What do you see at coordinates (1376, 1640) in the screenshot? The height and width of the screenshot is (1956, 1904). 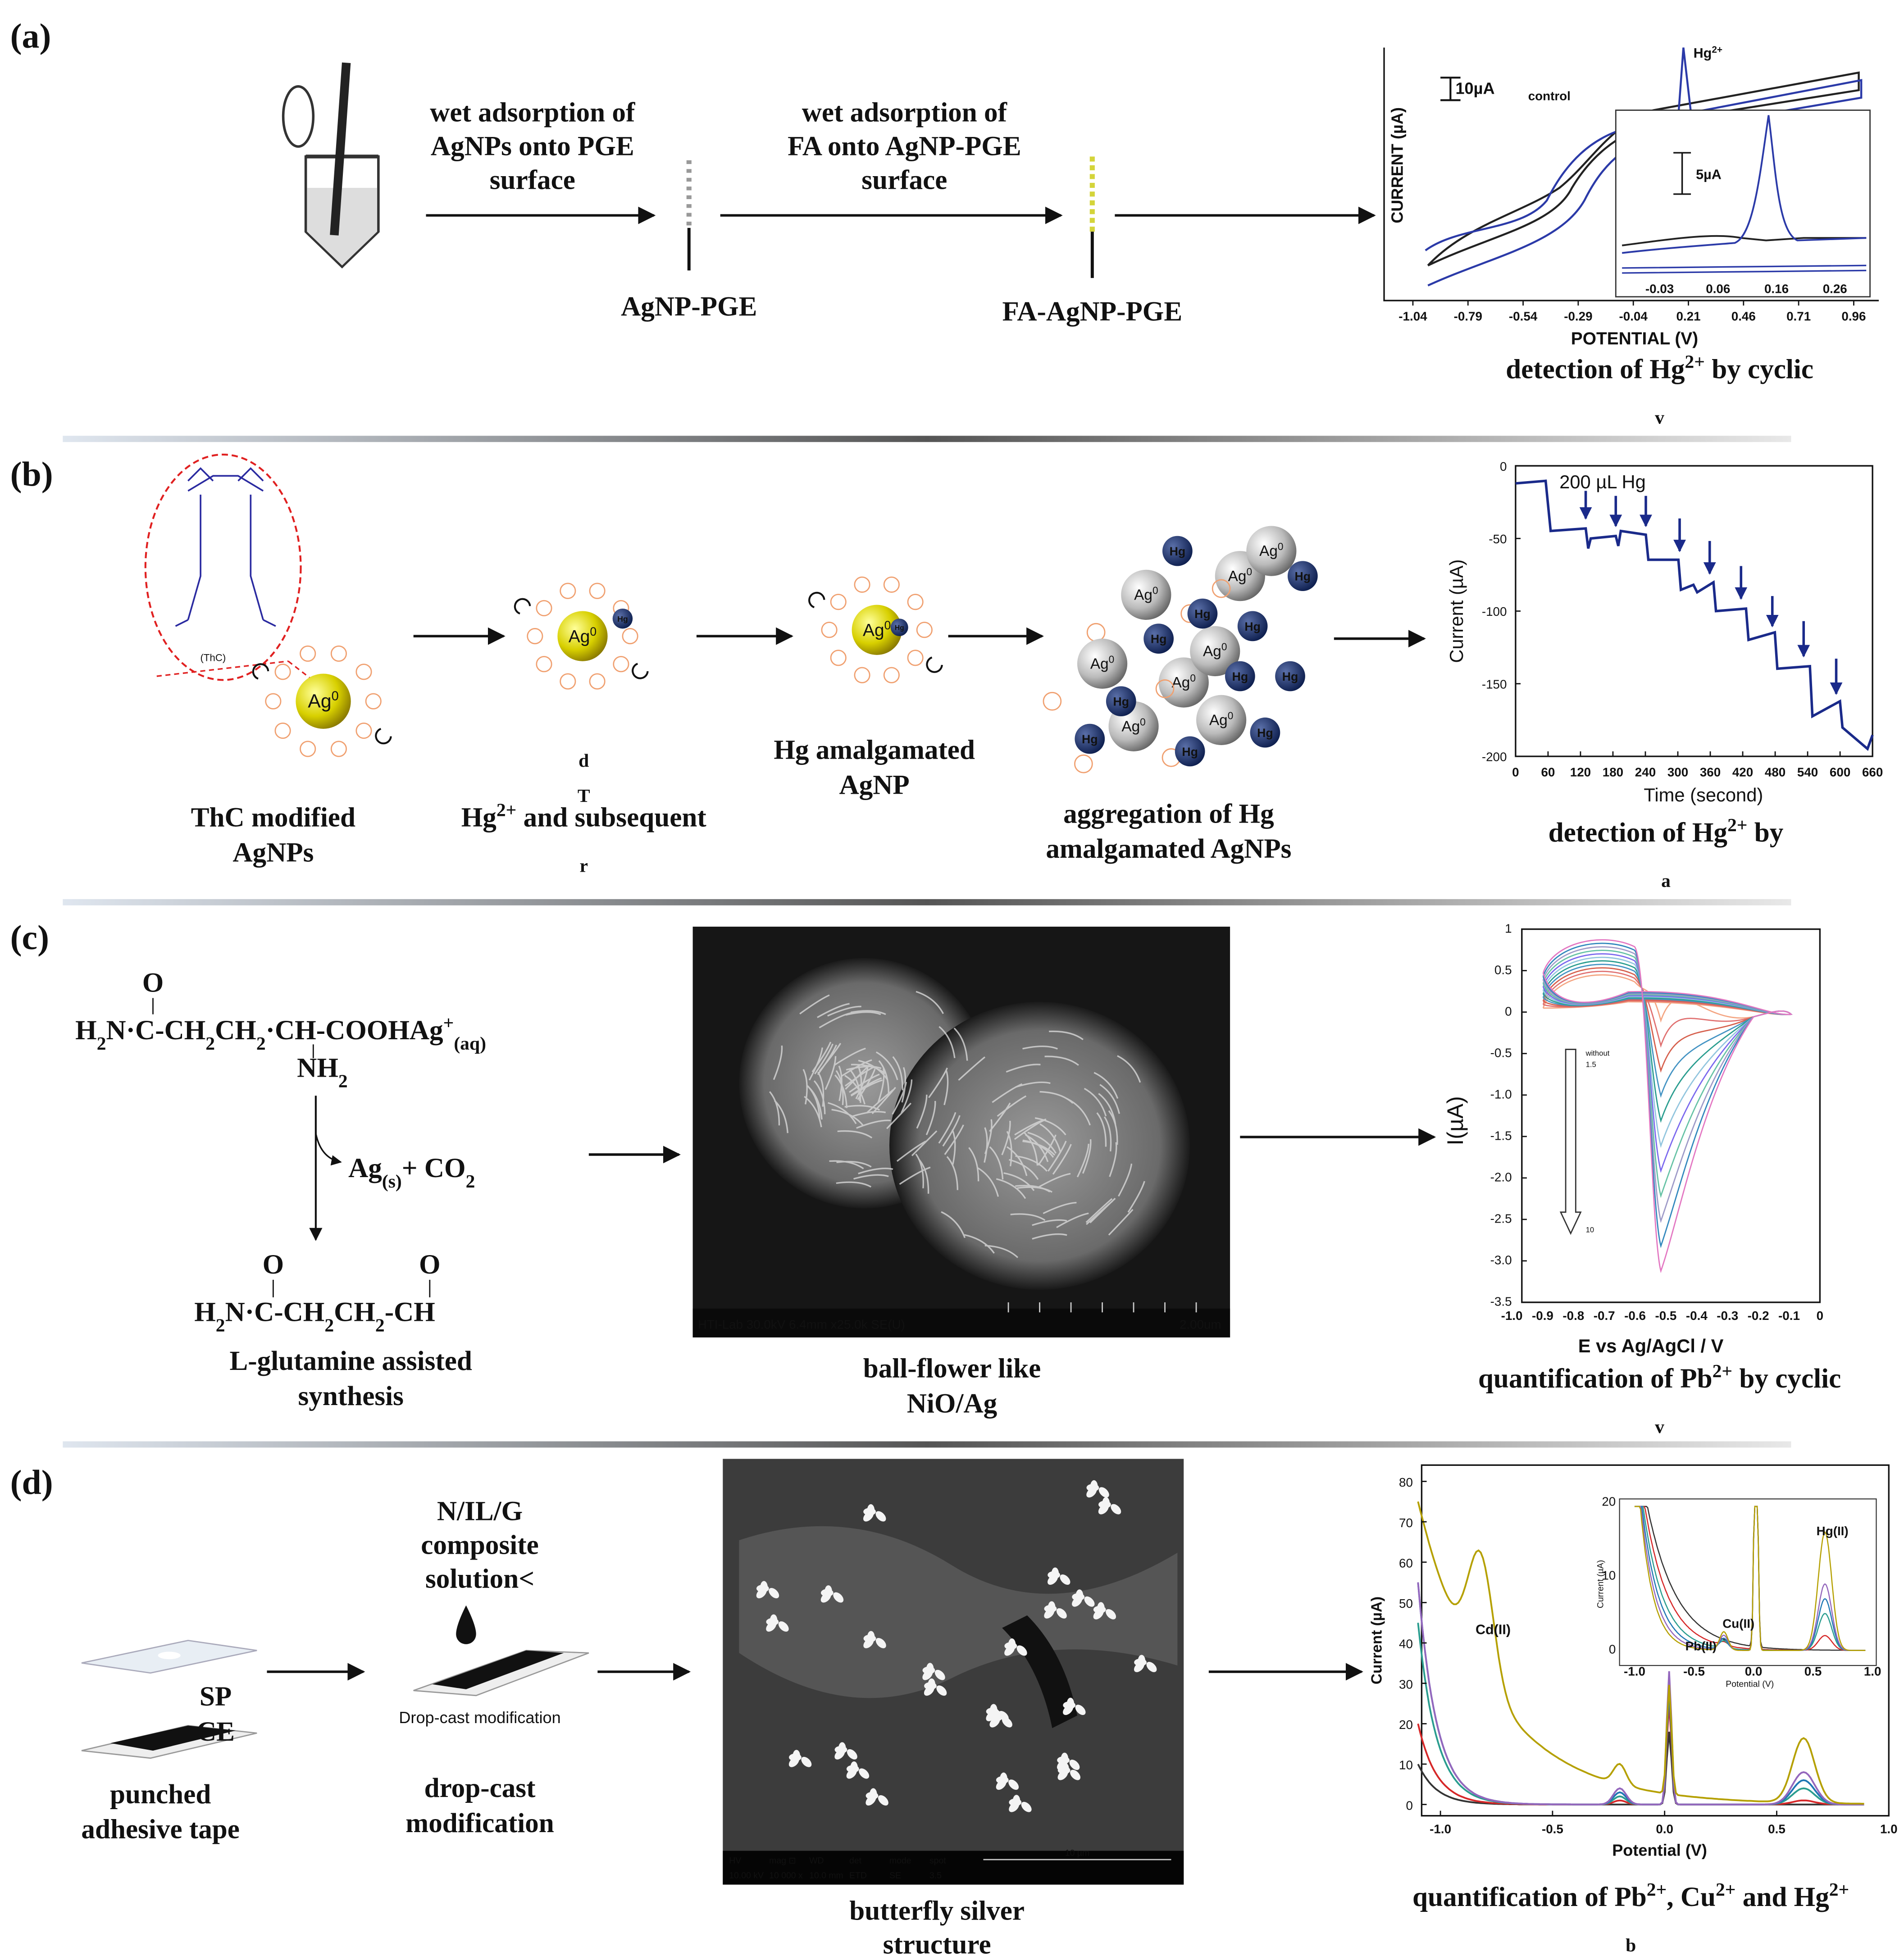 I see `axis-label: Current (µA)` at bounding box center [1376, 1640].